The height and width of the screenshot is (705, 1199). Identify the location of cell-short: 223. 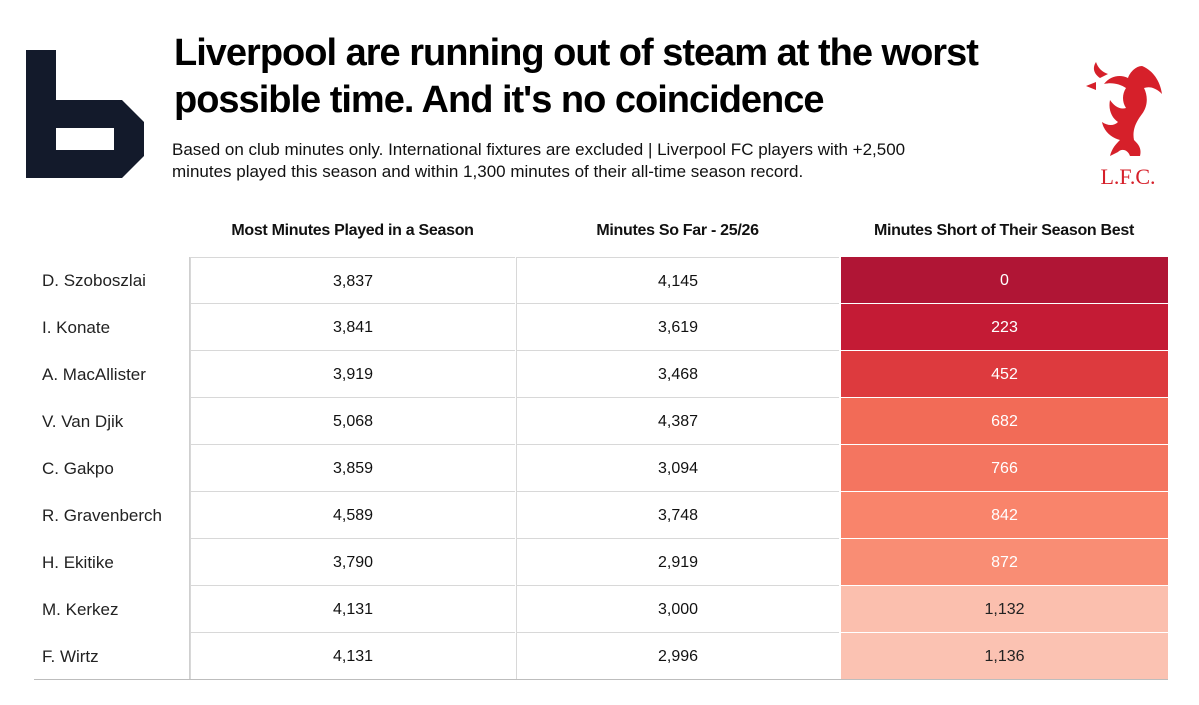
(1004, 327).